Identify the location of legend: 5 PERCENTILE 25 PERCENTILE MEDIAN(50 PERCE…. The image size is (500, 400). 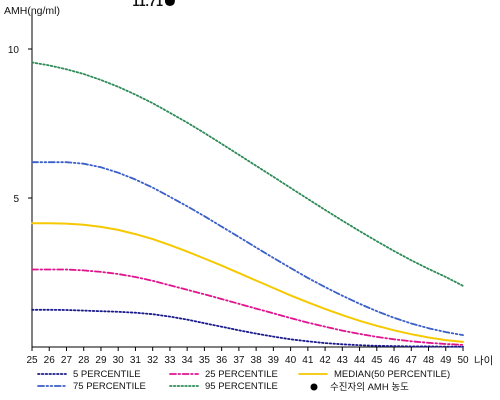
(243, 381).